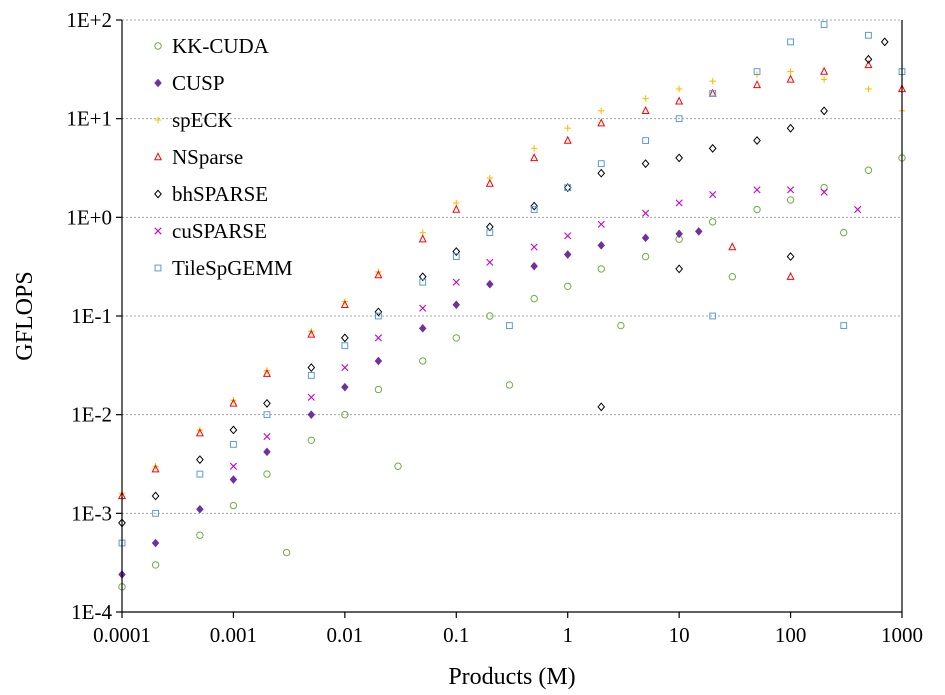 Image resolution: width=945 pixels, height=695 pixels. I want to click on y-tick-label: 1E-3, so click(91, 513).